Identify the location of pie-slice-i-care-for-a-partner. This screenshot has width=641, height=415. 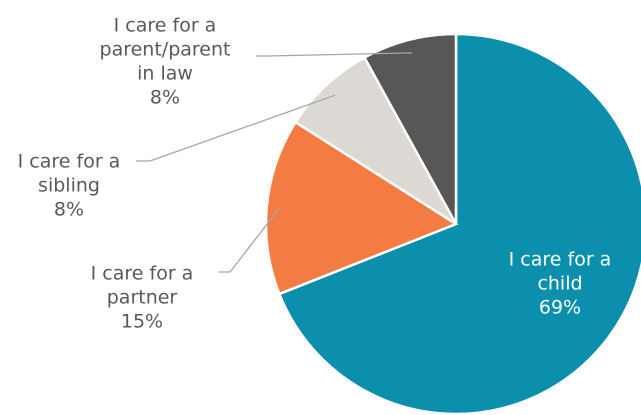
(361, 208).